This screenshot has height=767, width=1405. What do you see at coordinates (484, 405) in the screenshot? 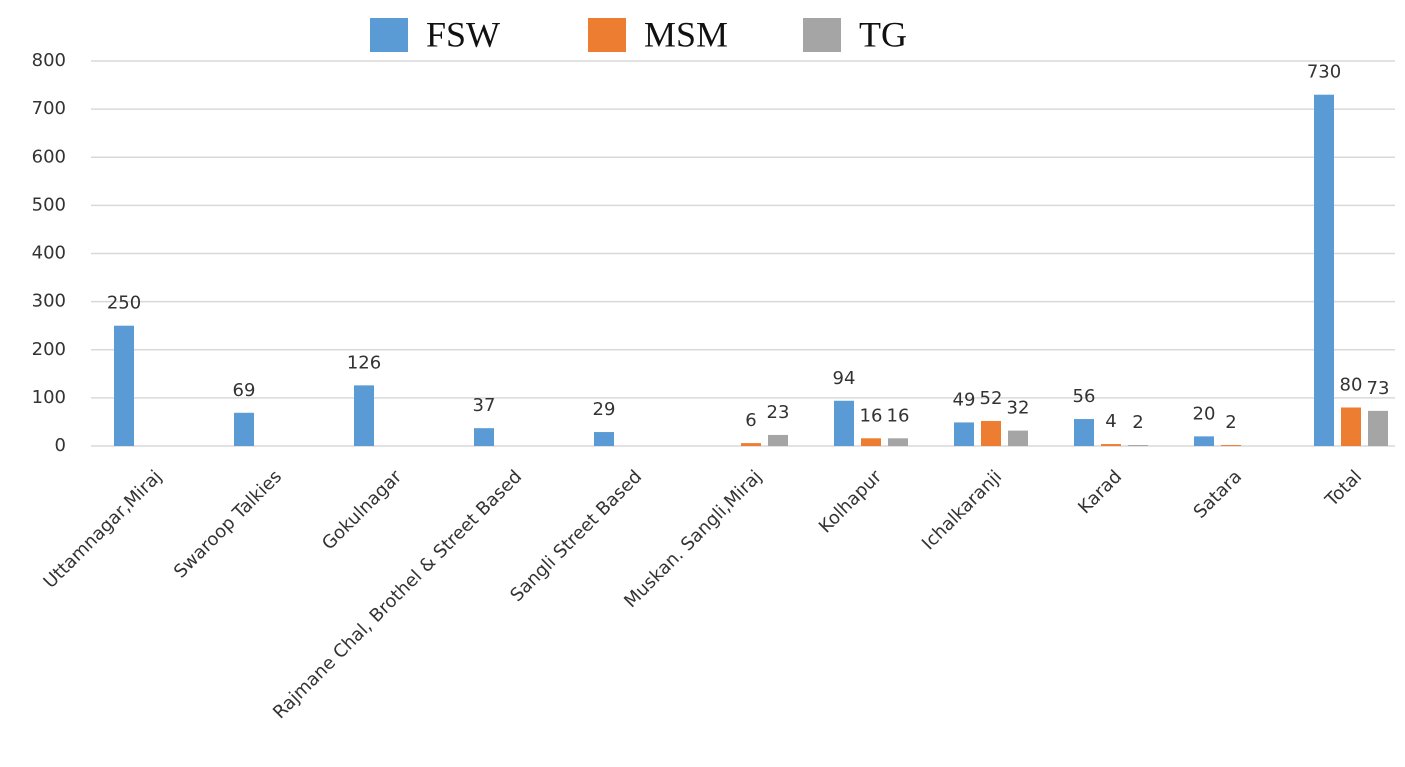
I see `data-label: 37` at bounding box center [484, 405].